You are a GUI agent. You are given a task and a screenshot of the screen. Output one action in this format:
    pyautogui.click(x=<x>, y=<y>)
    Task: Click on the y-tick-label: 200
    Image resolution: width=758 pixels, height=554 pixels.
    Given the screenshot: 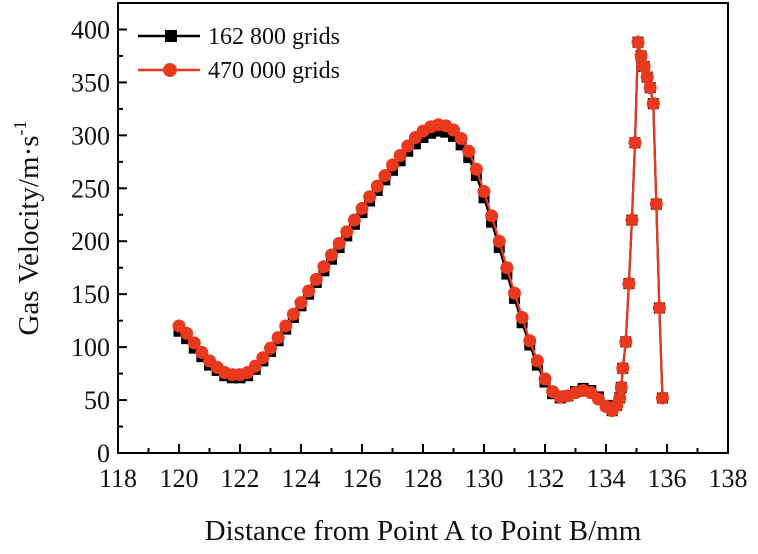 What is the action you would take?
    pyautogui.click(x=90, y=241)
    